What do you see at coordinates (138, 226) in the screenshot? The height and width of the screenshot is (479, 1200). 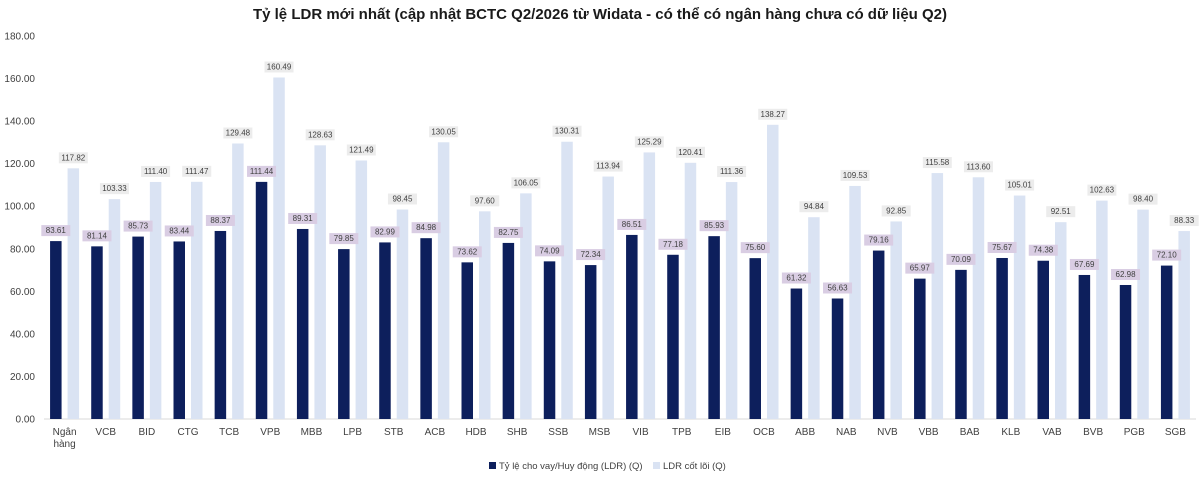 I see `data-label-ldr: 85.73` at bounding box center [138, 226].